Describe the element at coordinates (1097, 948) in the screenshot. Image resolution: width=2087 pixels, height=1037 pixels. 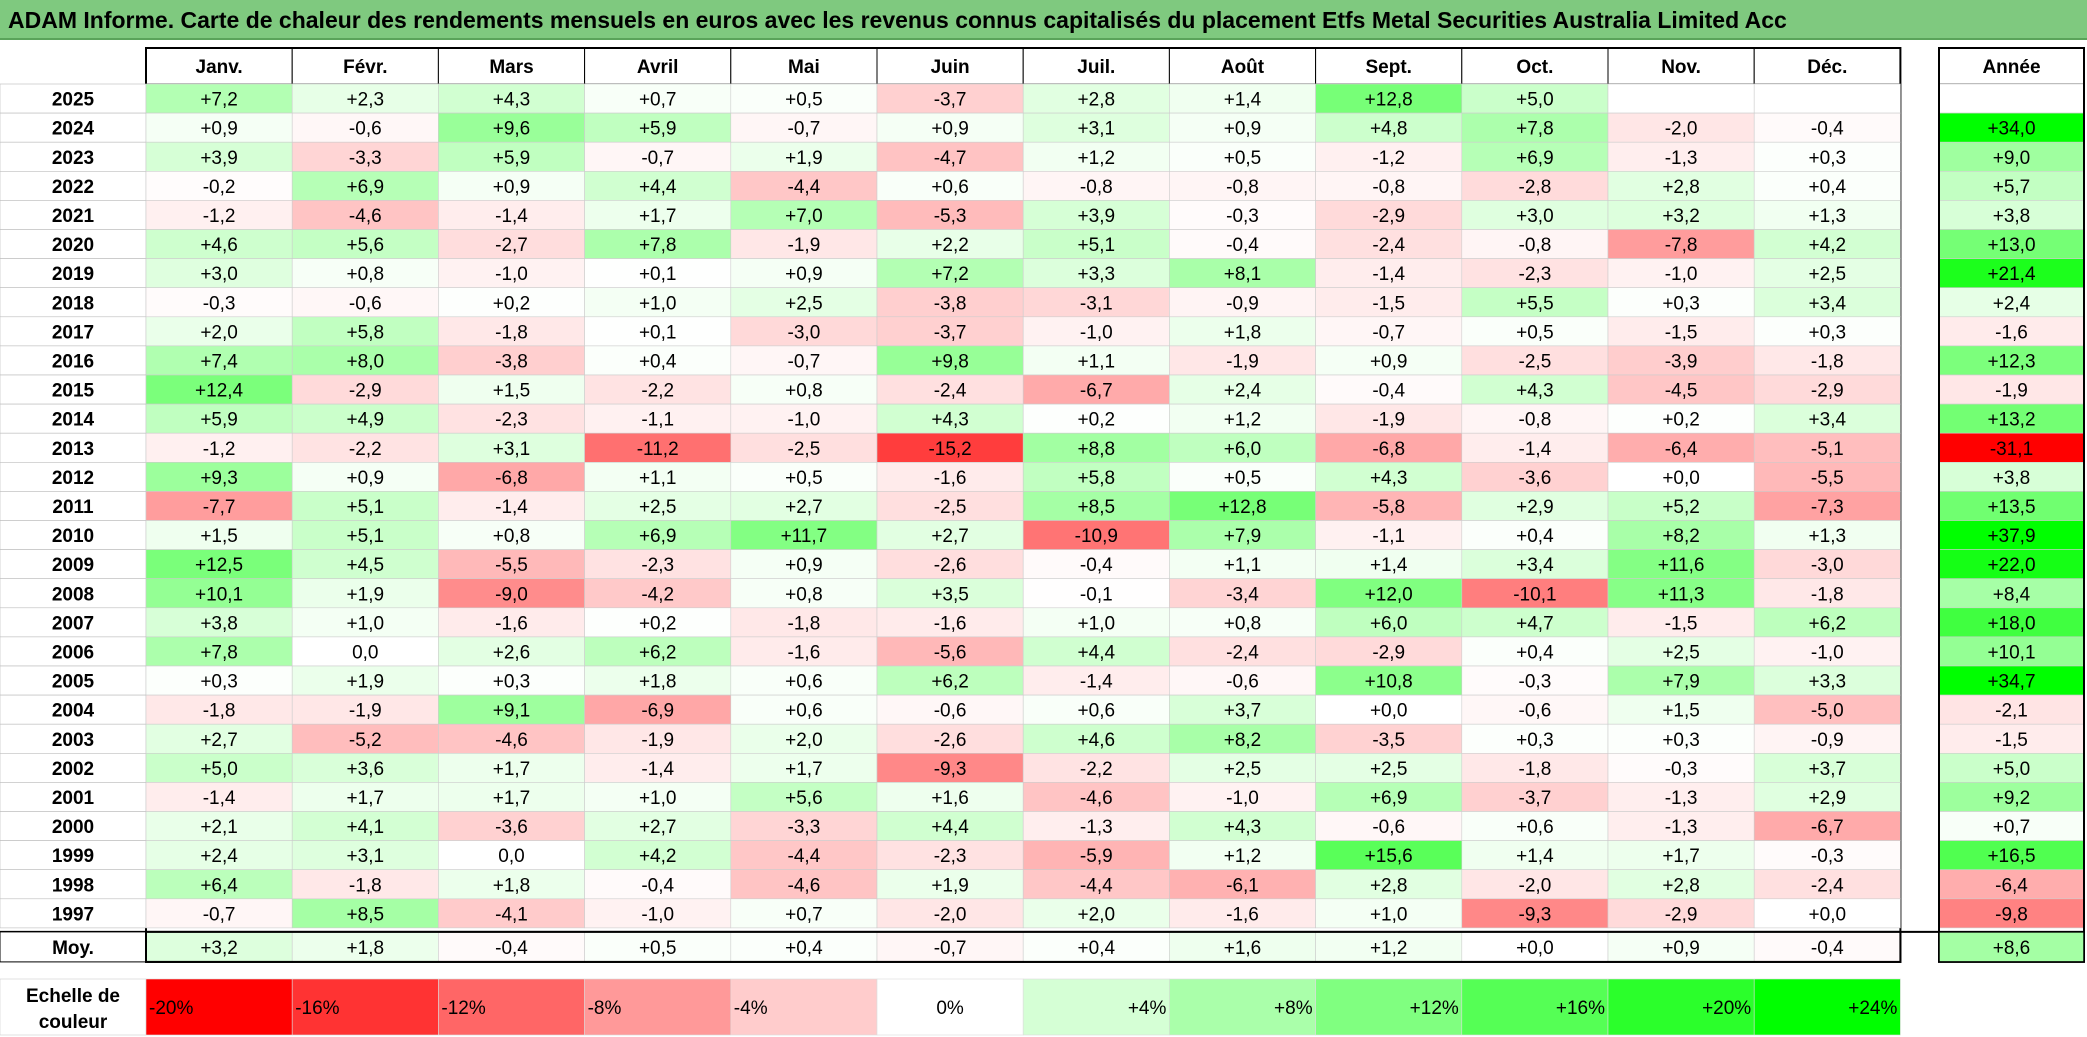
I see `average-value: +0,4` at that location.